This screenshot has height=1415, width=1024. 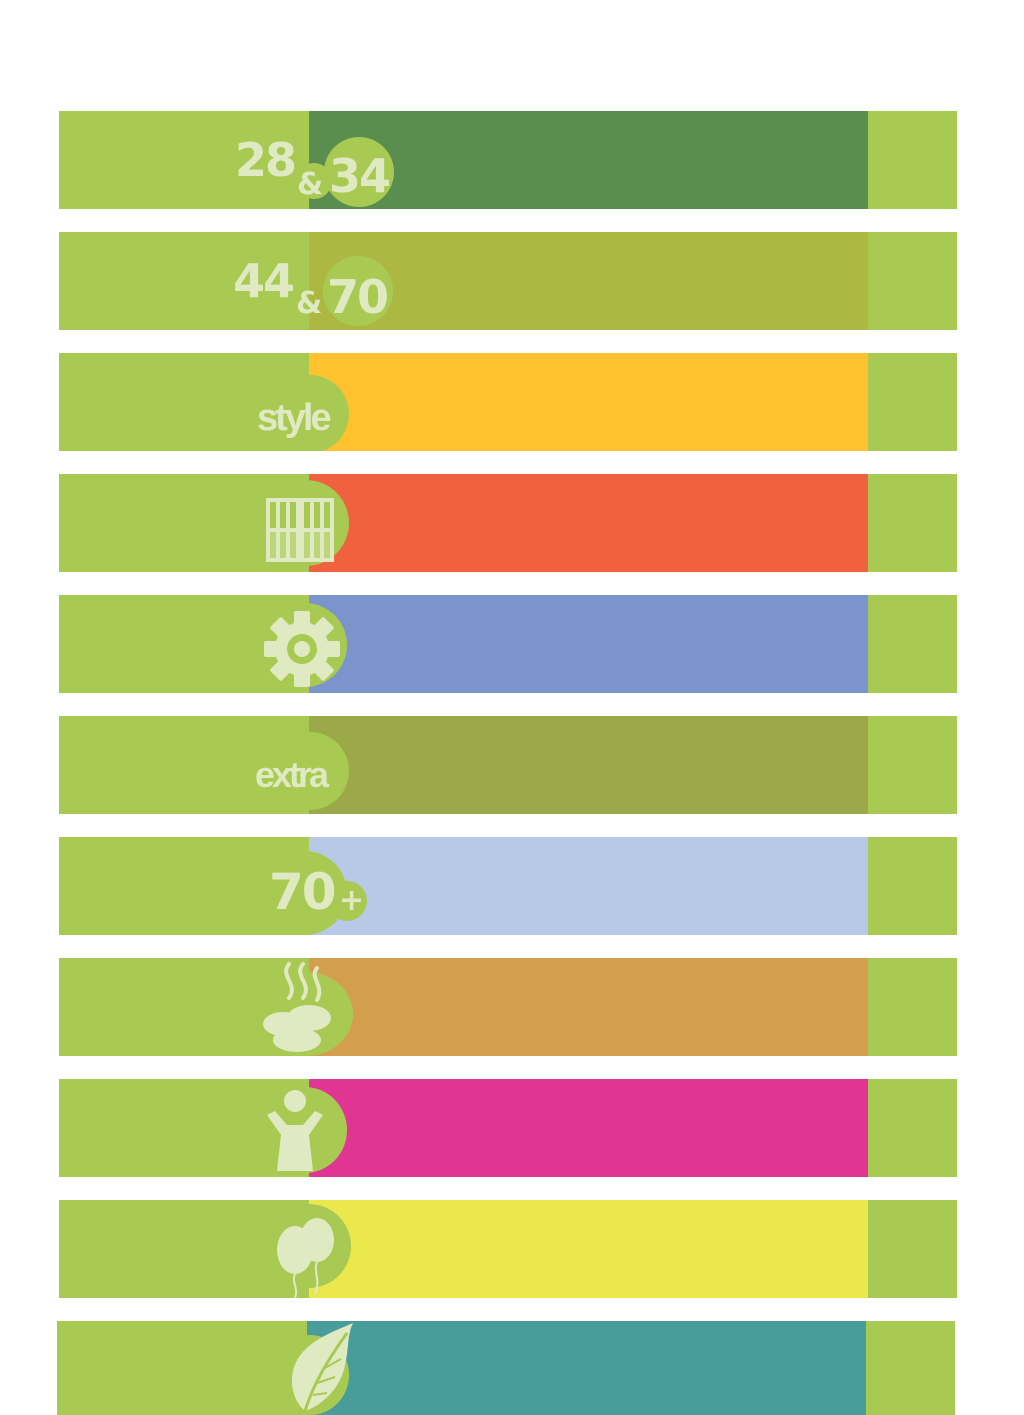 I want to click on category-row-person, so click(x=508, y=1128).